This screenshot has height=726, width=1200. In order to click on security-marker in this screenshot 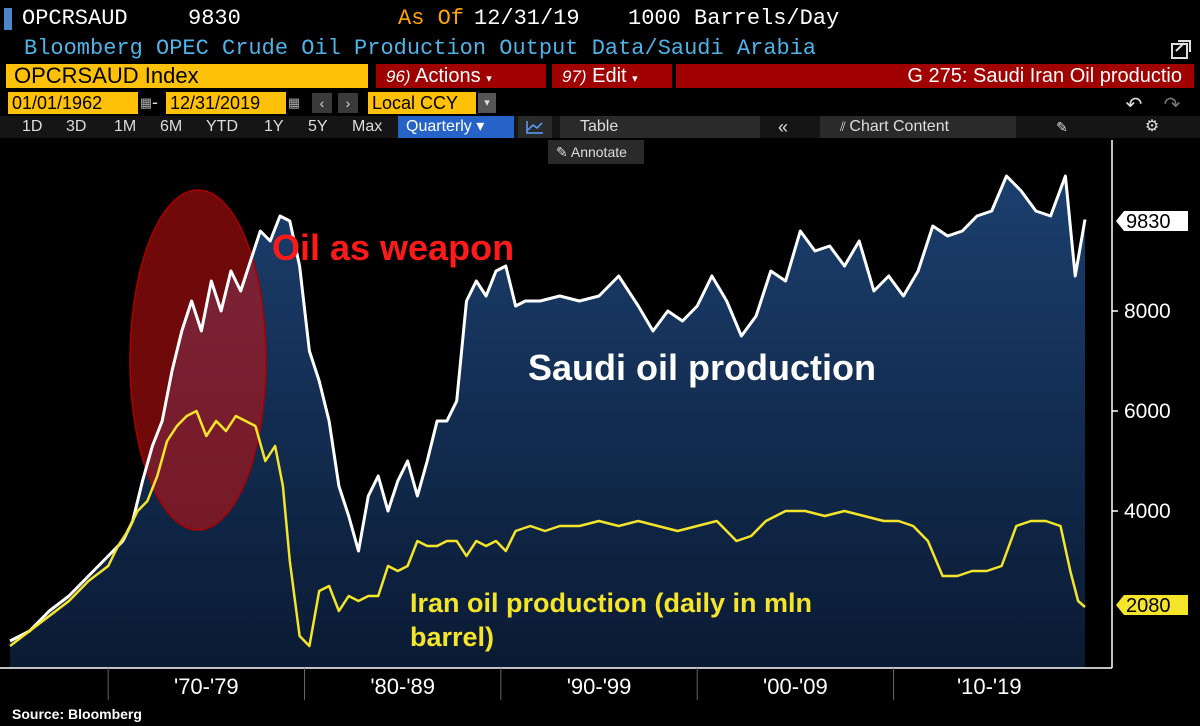, I will do `click(8, 19)`.